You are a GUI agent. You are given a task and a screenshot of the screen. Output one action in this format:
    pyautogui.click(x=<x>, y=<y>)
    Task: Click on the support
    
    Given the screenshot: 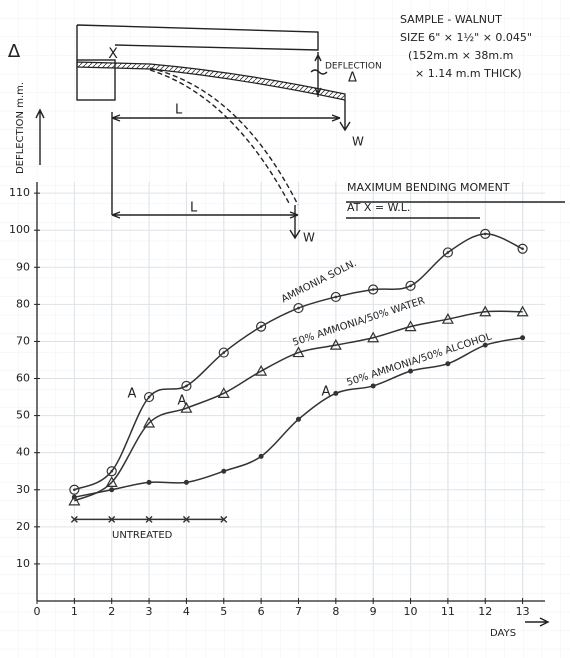 What is the action you would take?
    pyautogui.click(x=96, y=80)
    